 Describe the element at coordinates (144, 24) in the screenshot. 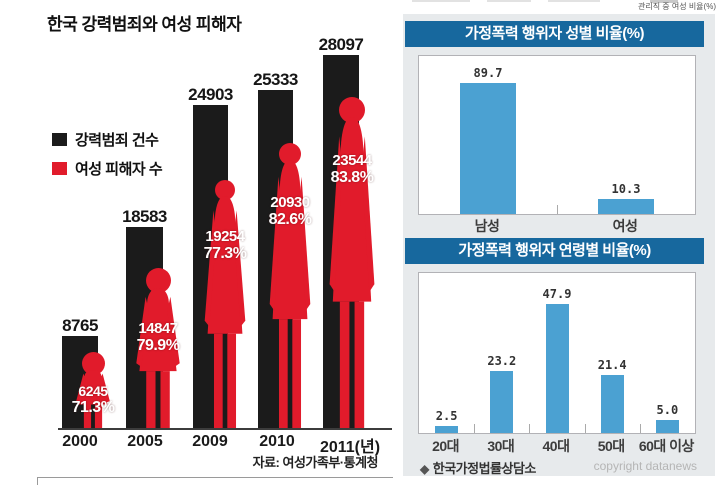

I see `left-chart-title: 한국 강력범죄와 여성 피해자` at that location.